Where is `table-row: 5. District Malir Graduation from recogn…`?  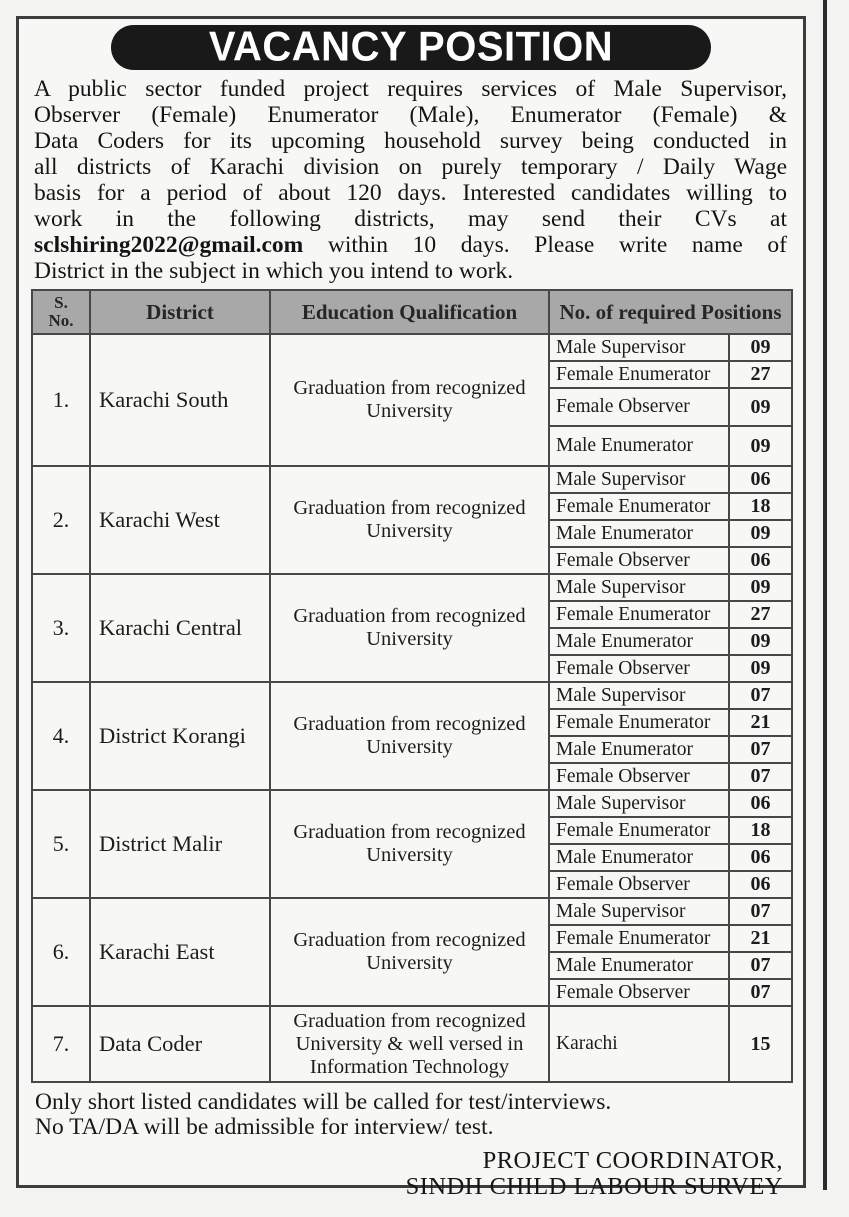
table-row: 5. District Malir Graduation from recogn… is located at coordinates (412, 844).